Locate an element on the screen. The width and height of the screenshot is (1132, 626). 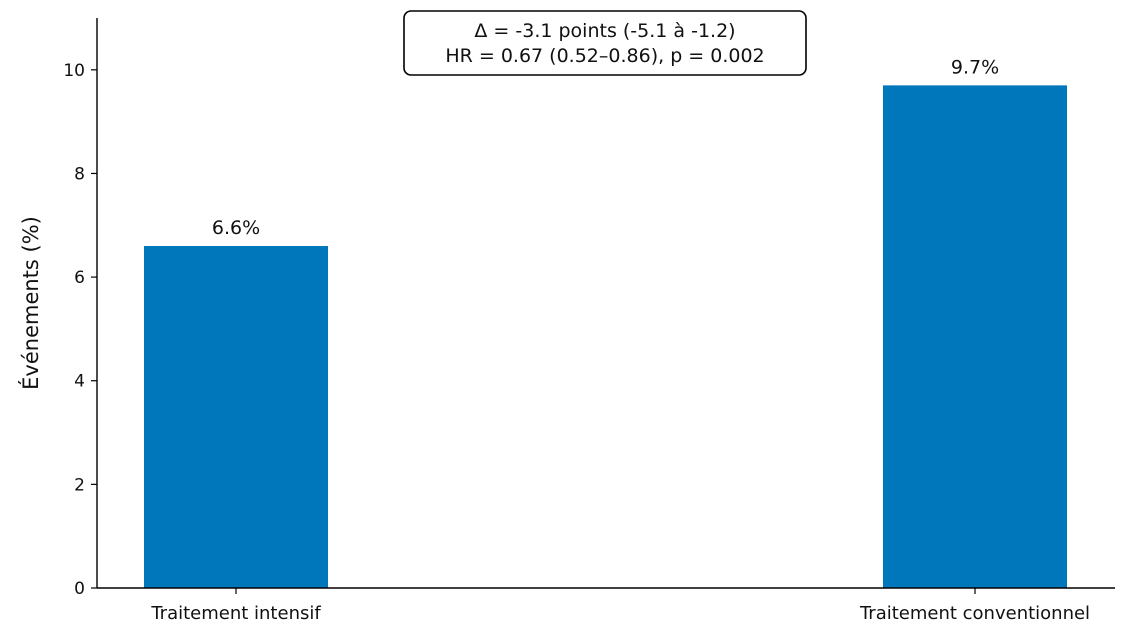
y-tick-label-10: 10 is located at coordinates (74, 71).